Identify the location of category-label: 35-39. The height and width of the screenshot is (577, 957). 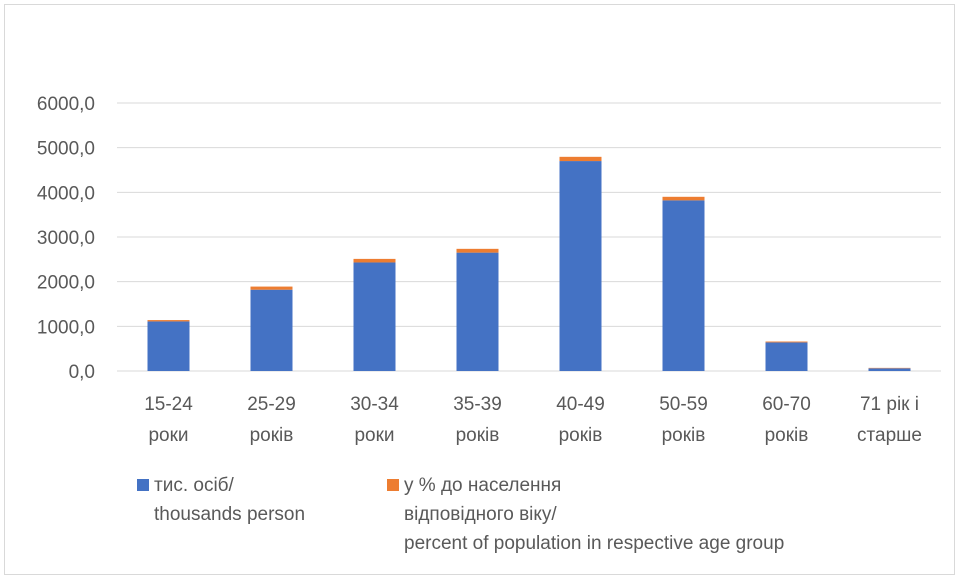
(477, 404).